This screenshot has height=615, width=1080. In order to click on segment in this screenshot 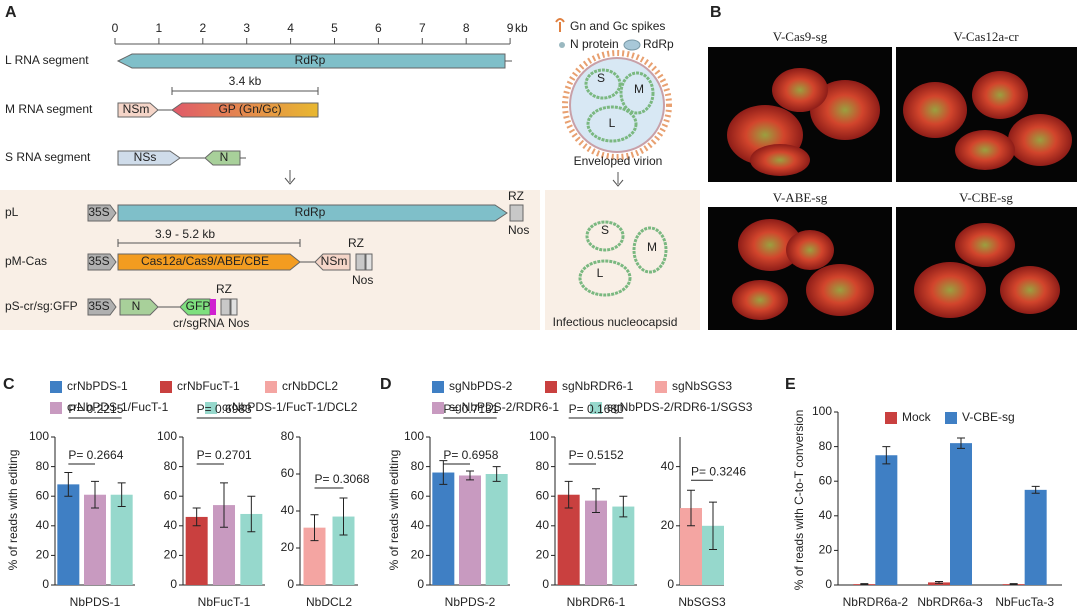, I will do `click(605, 236)`.